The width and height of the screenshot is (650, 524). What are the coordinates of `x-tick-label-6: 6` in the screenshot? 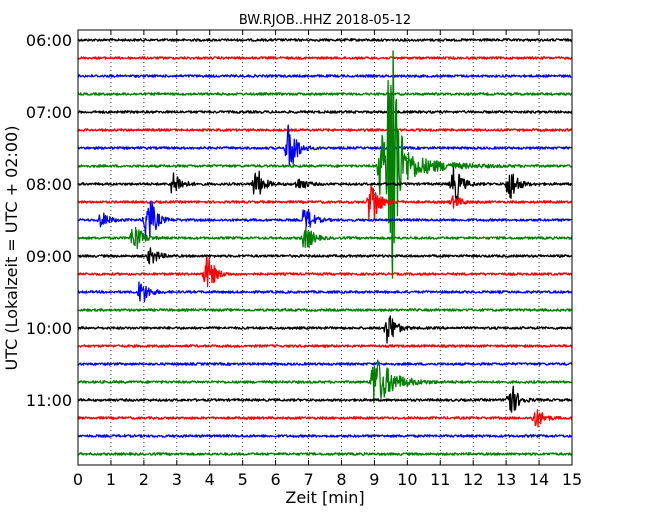 It's located at (276, 479).